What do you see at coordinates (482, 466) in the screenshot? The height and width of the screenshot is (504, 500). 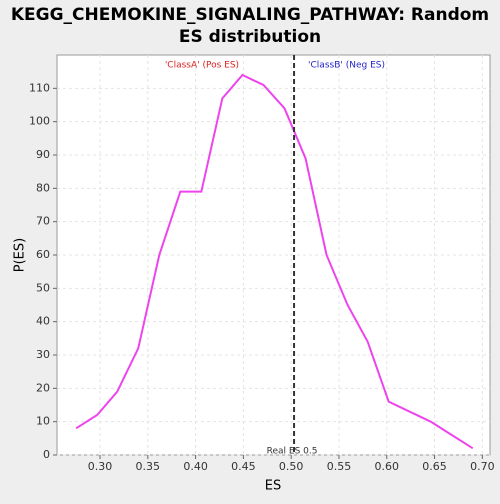 I see `x-tick-label: 0.70` at bounding box center [482, 466].